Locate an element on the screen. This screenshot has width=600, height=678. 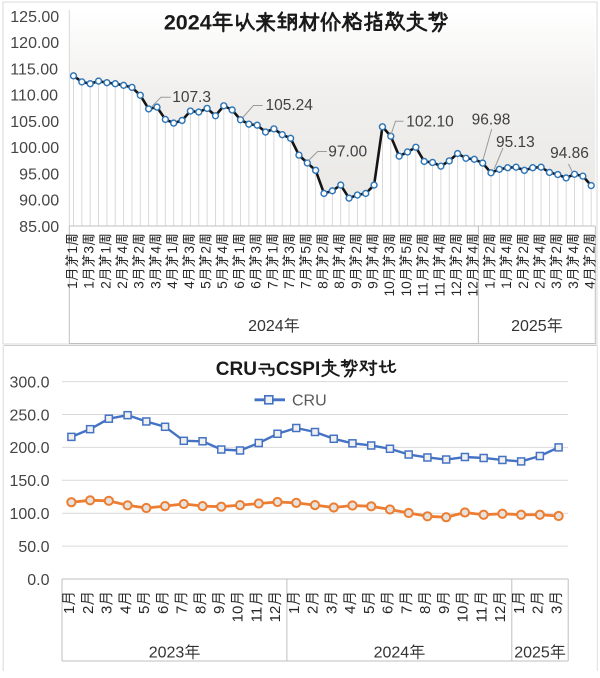
svg-text: 90.00 is located at coordinates (39, 201).